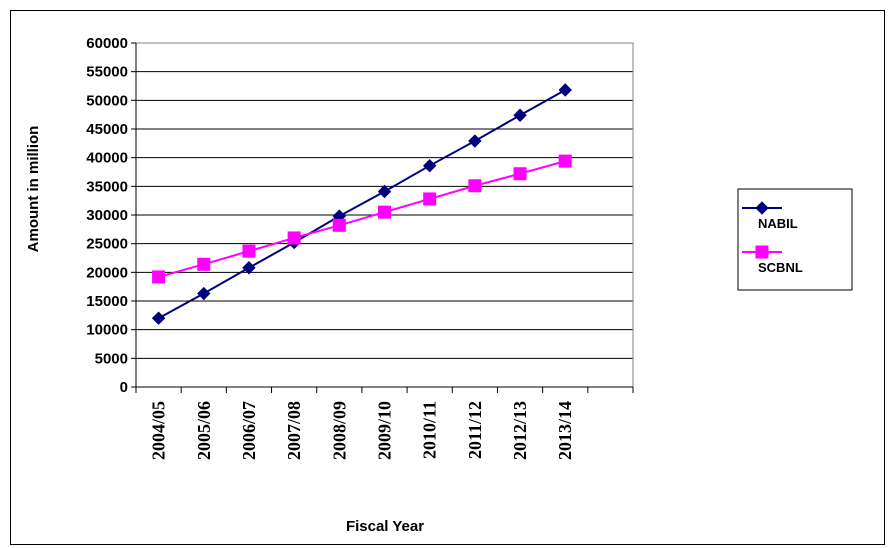 The height and width of the screenshot is (548, 895). What do you see at coordinates (111, 358) in the screenshot?
I see `y-tick-label: 5000` at bounding box center [111, 358].